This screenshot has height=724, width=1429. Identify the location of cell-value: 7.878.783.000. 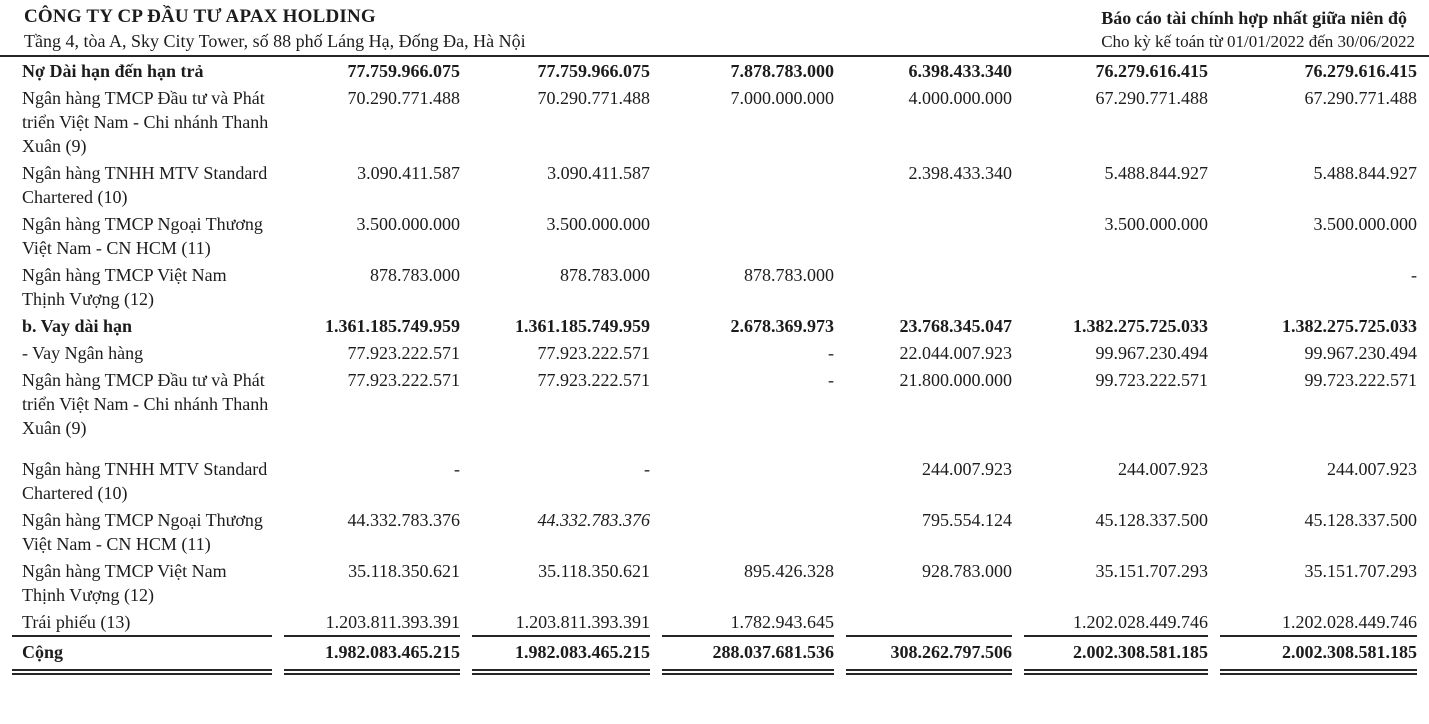
(782, 71).